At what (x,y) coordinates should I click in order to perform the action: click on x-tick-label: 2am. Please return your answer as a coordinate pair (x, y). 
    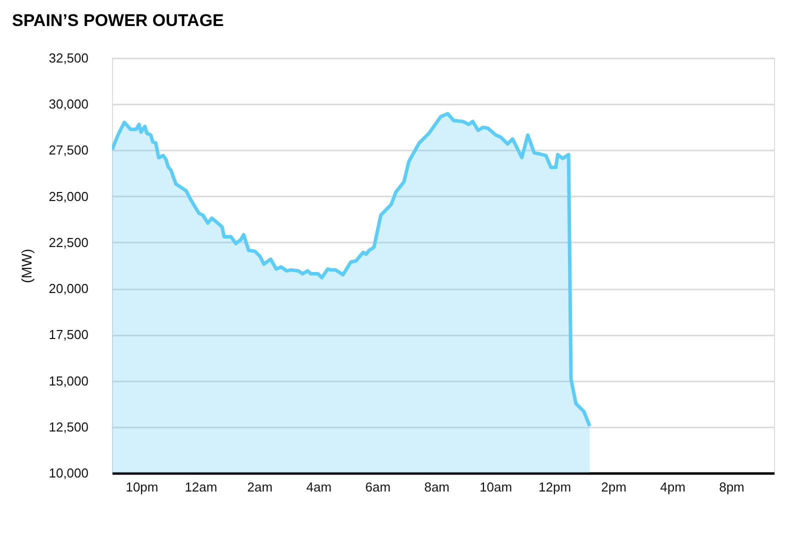
    Looking at the image, I should click on (260, 487).